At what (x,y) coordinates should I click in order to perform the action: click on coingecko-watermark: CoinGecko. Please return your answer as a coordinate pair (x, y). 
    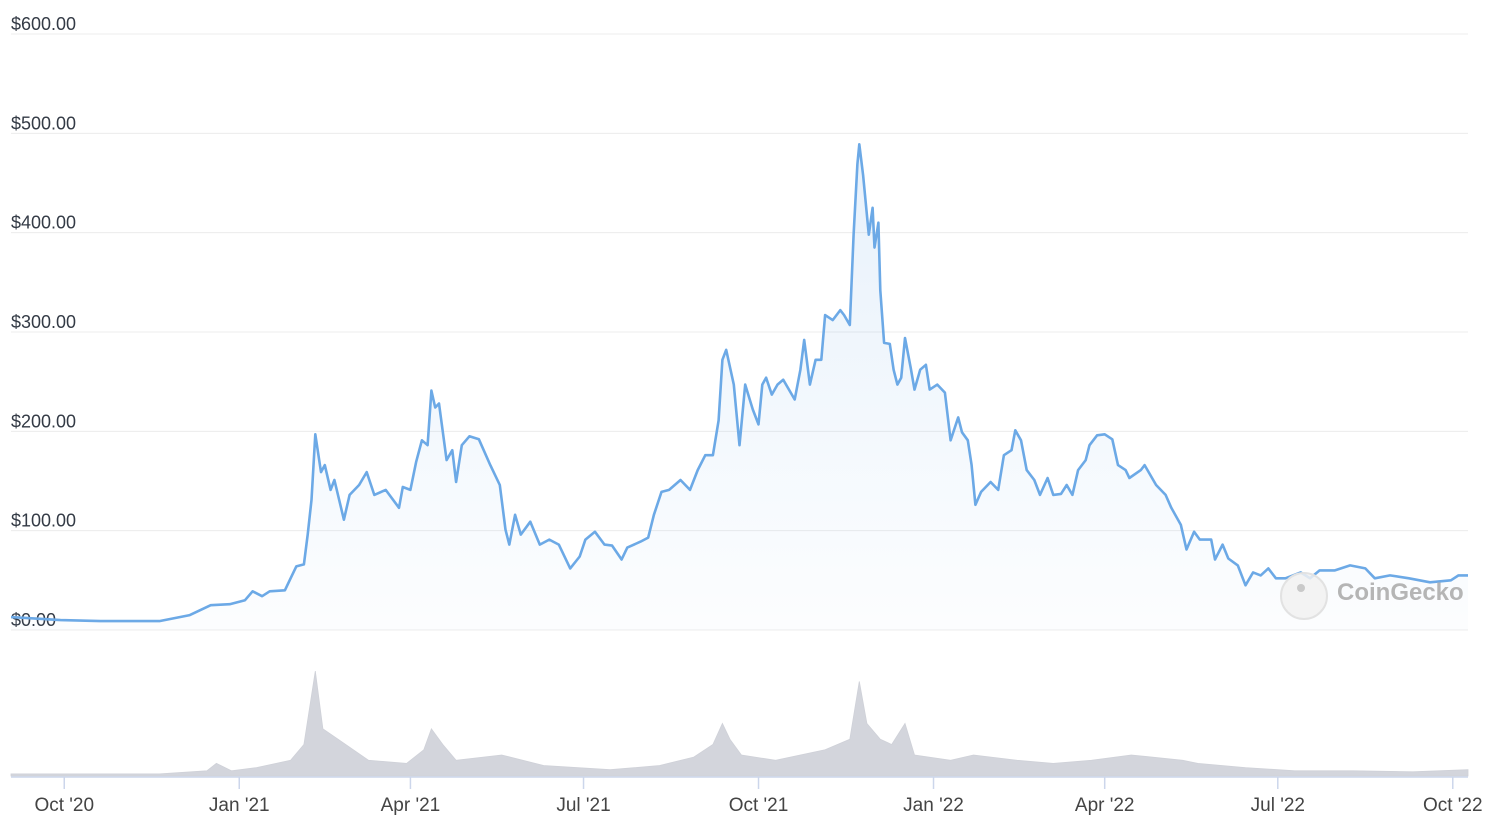
    Looking at the image, I should click on (1372, 596).